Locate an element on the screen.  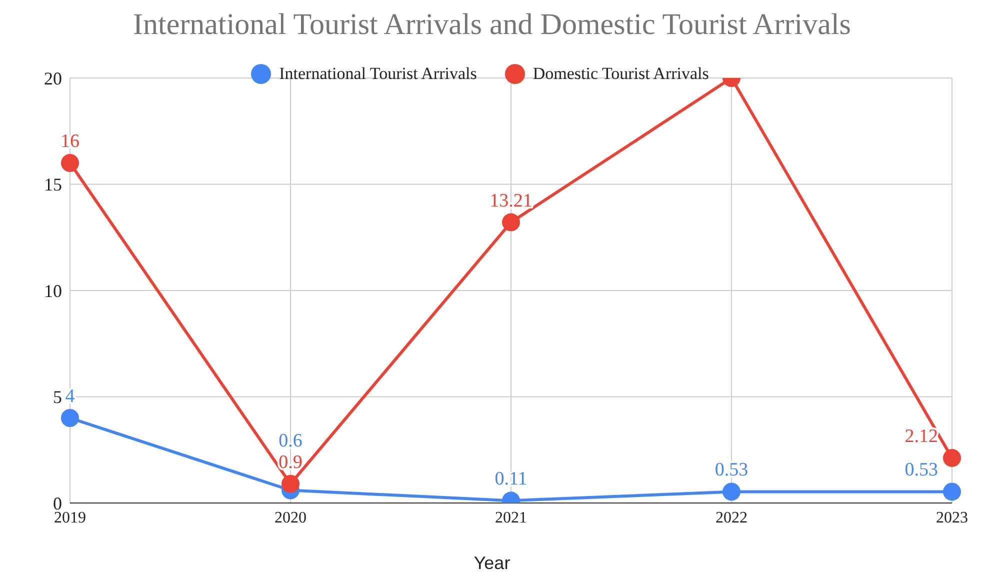
data-label: 0.9 is located at coordinates (290, 462).